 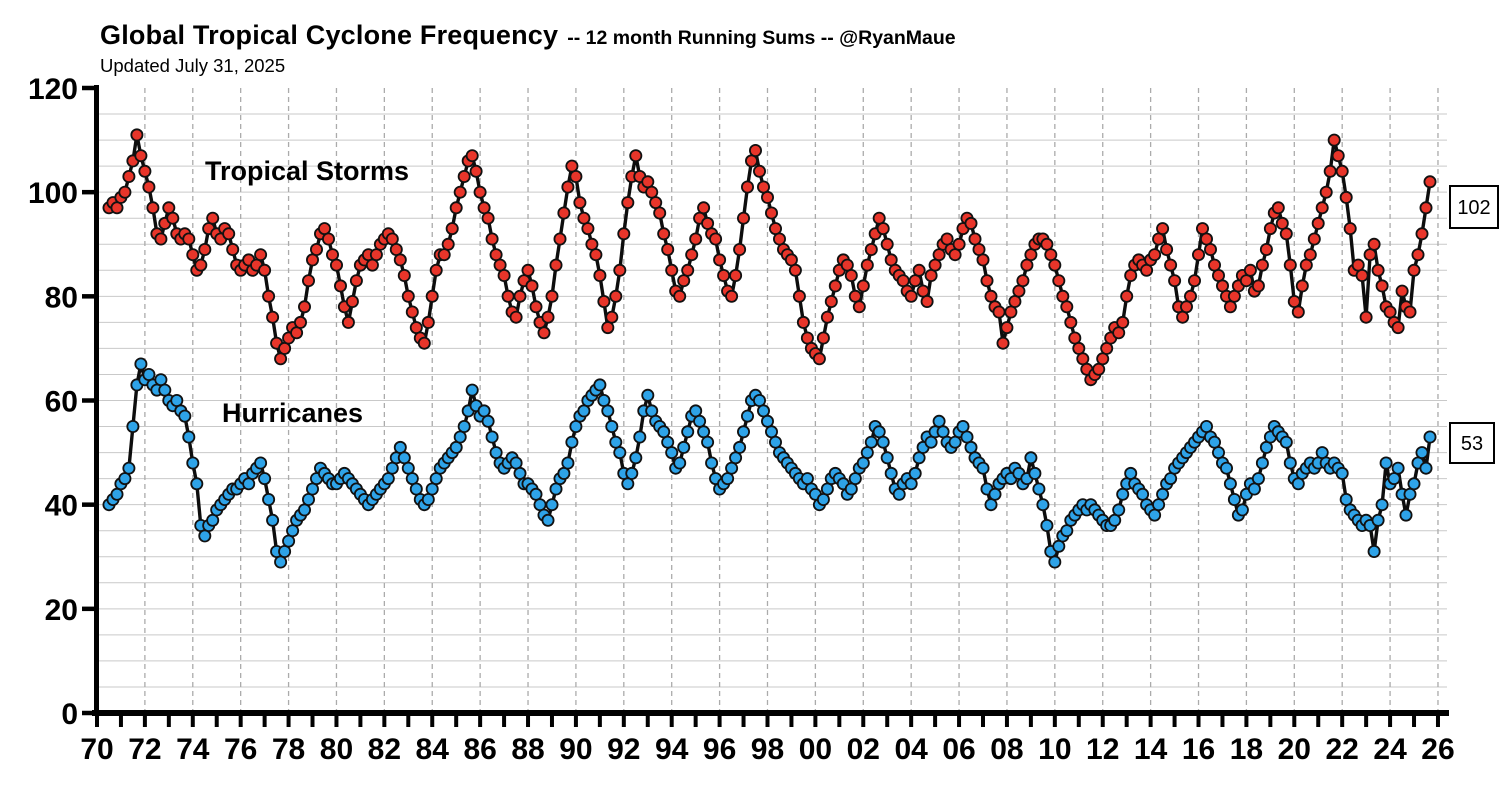 What do you see at coordinates (292, 413) in the screenshot?
I see `series-label: Hurricanes` at bounding box center [292, 413].